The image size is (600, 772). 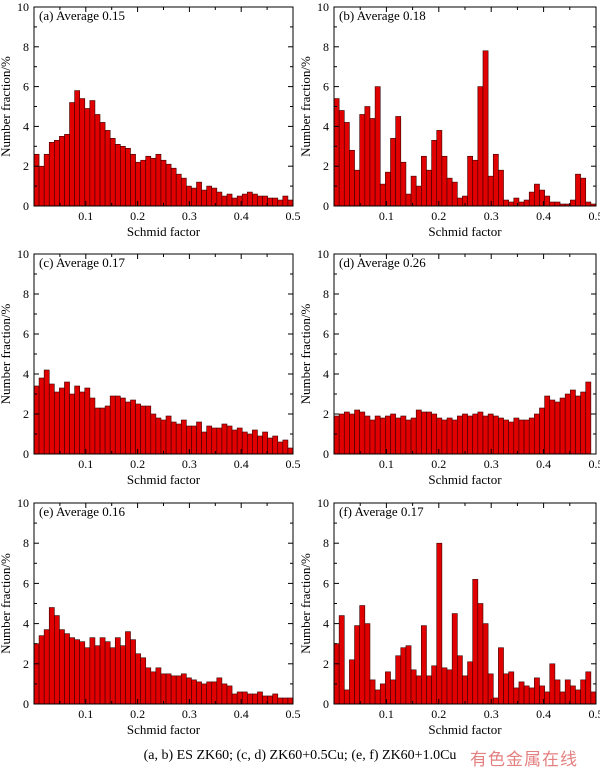 What do you see at coordinates (6, 603) in the screenshot?
I see `y-axis-title: Number fraction/%` at bounding box center [6, 603].